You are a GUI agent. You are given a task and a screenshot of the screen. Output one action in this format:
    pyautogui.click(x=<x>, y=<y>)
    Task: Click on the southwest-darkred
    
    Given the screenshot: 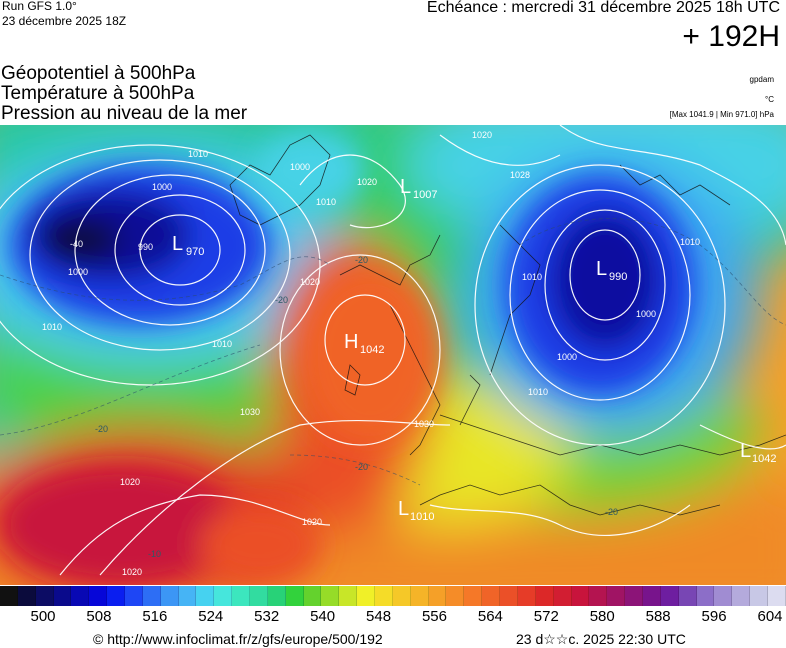 What is the action you would take?
    pyautogui.click(x=120, y=525)
    